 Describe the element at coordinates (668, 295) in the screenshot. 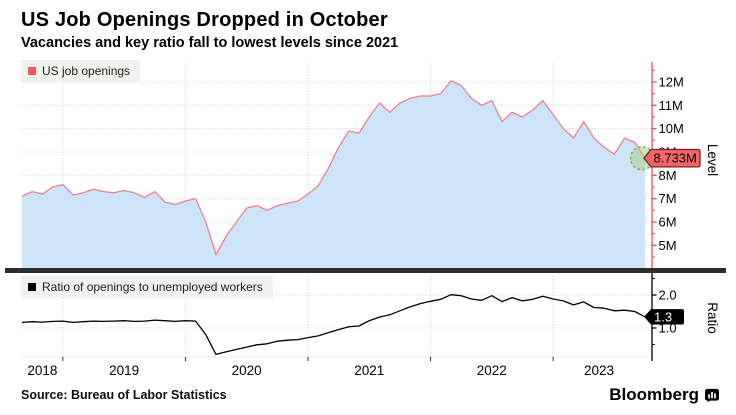

I see `ratio-tick-label: 2.0` at that location.